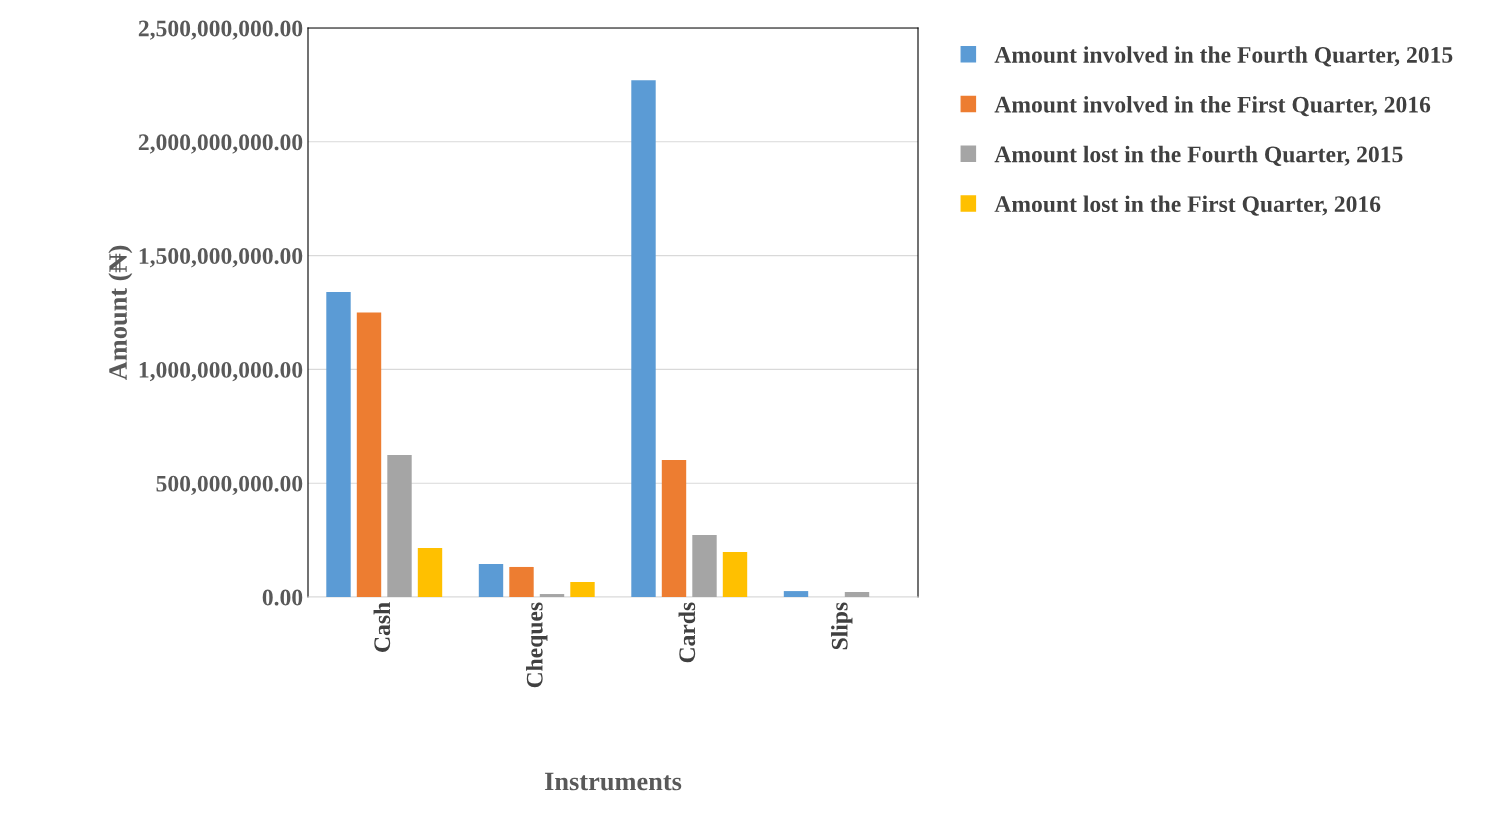  Describe the element at coordinates (282, 597) in the screenshot. I see `y-tick-label: 0.00` at that location.